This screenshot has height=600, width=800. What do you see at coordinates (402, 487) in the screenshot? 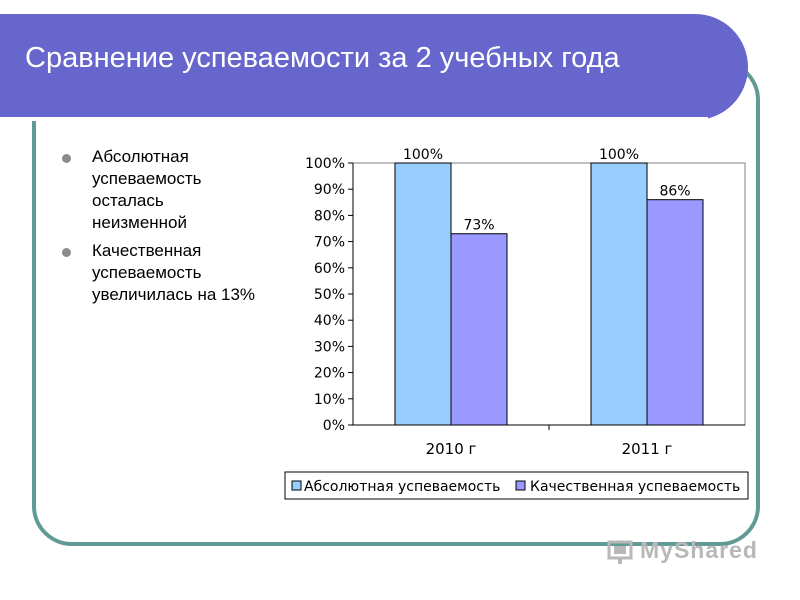
I see `legend-label: Абсолютная успеваемость` at bounding box center [402, 487].